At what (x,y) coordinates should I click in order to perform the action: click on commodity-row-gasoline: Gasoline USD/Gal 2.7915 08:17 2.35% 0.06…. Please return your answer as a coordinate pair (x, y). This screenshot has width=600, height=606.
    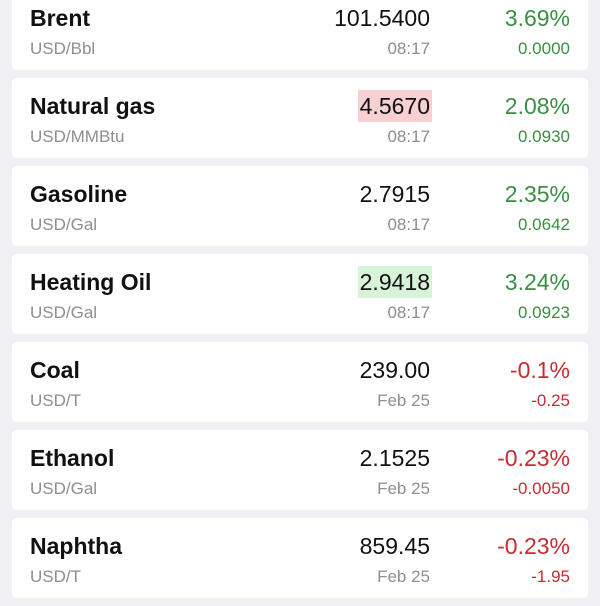
    Looking at the image, I should click on (300, 206).